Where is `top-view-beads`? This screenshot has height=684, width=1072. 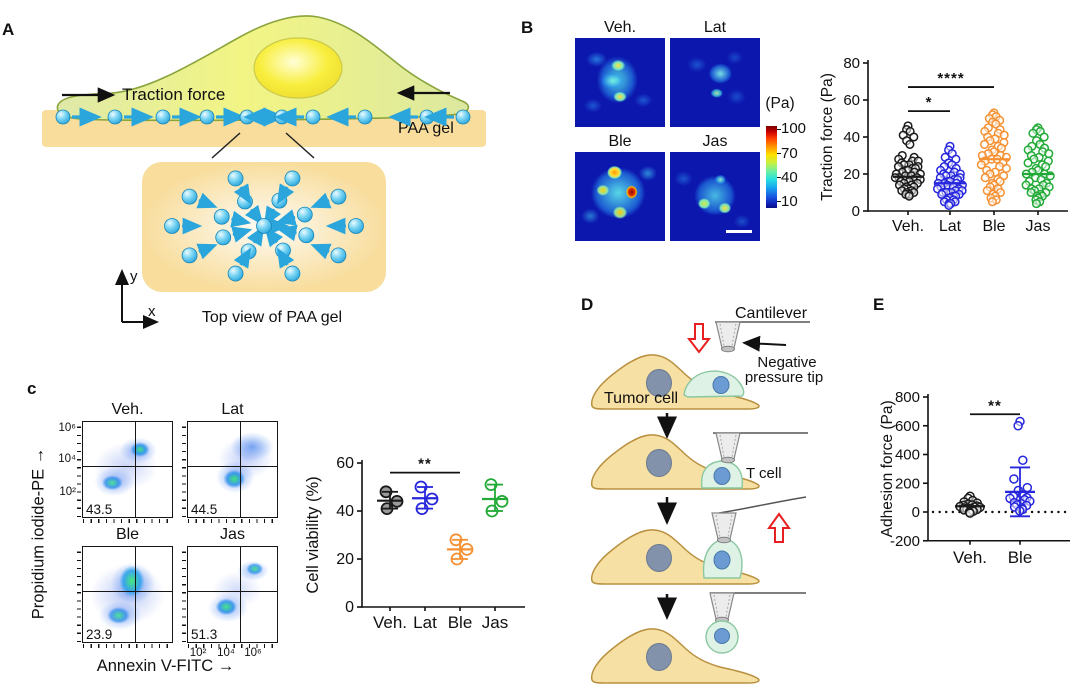 top-view-beads is located at coordinates (264, 226).